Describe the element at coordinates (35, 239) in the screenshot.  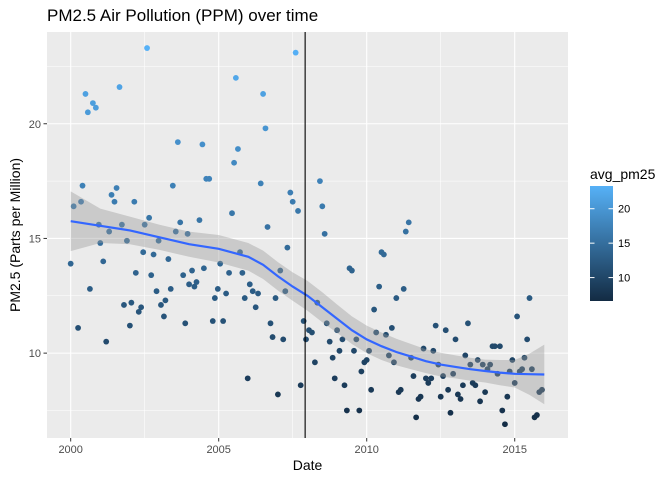
I see `y-tick-label: 15` at that location.